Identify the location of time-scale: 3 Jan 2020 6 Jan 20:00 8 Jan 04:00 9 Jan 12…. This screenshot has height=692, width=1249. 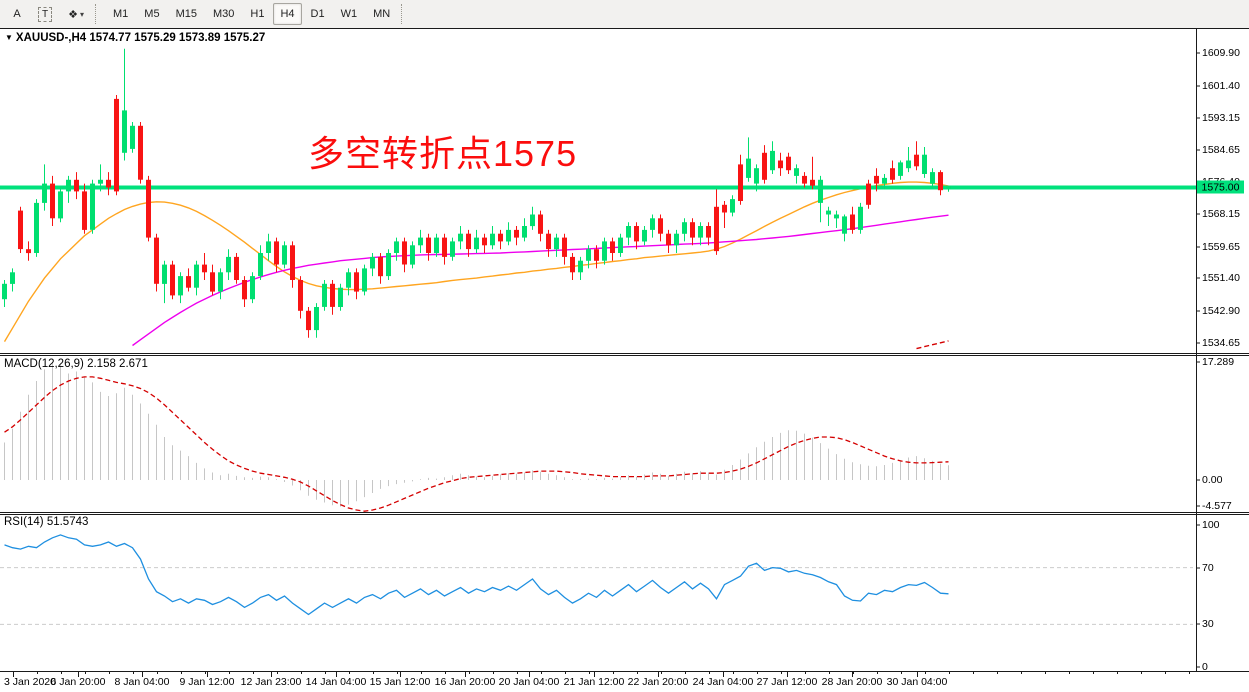
(624, 682).